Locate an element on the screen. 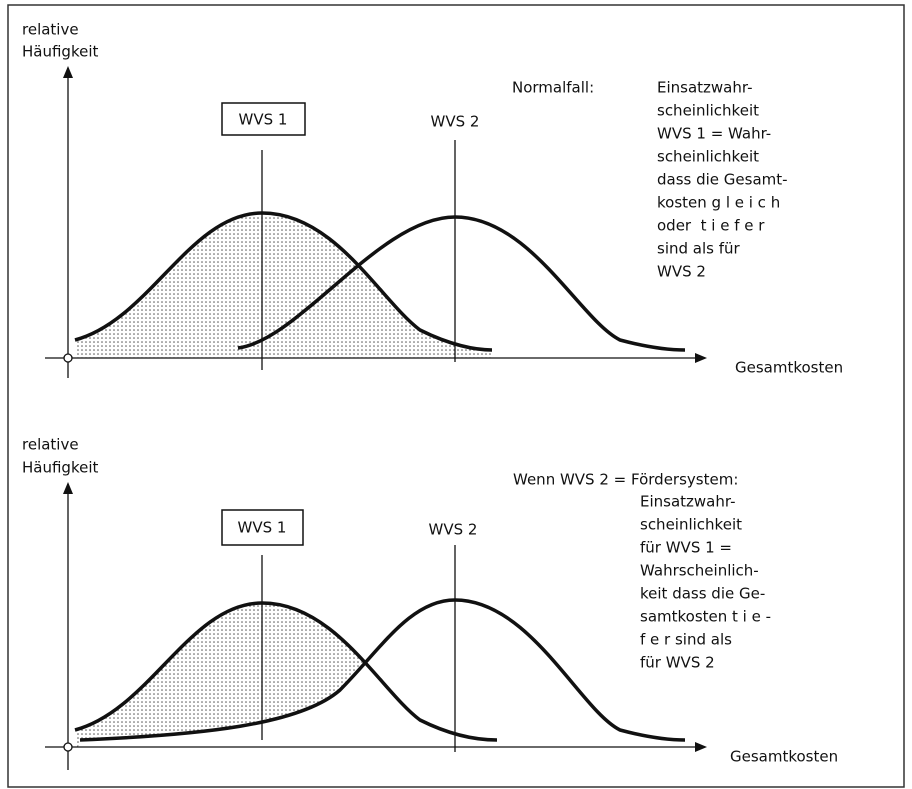 The image size is (912, 789). note-line: für WVS 1 = is located at coordinates (686, 548).